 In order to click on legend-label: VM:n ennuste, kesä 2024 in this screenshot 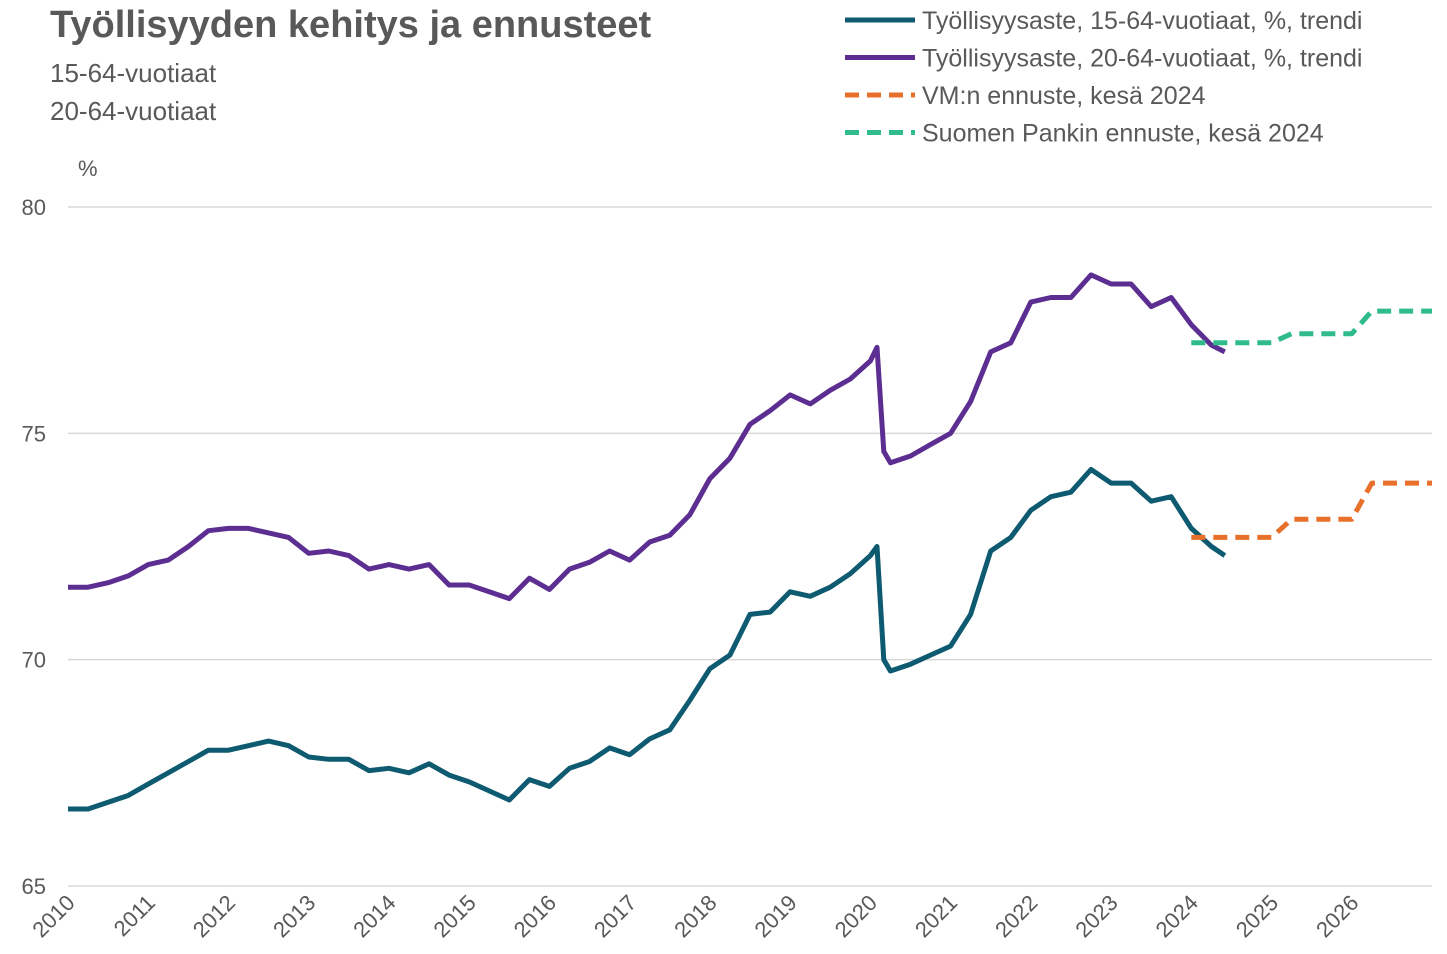, I will do `click(1064, 96)`.